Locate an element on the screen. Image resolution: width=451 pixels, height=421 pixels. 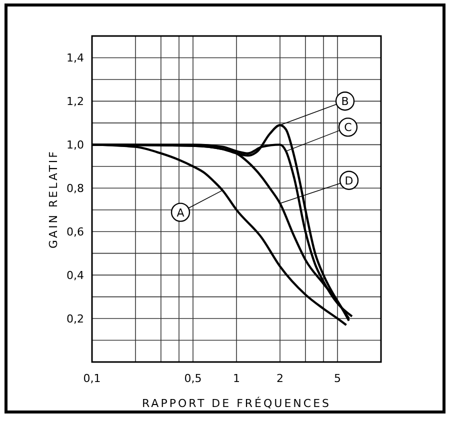
text: B is located at coordinates (345, 101).